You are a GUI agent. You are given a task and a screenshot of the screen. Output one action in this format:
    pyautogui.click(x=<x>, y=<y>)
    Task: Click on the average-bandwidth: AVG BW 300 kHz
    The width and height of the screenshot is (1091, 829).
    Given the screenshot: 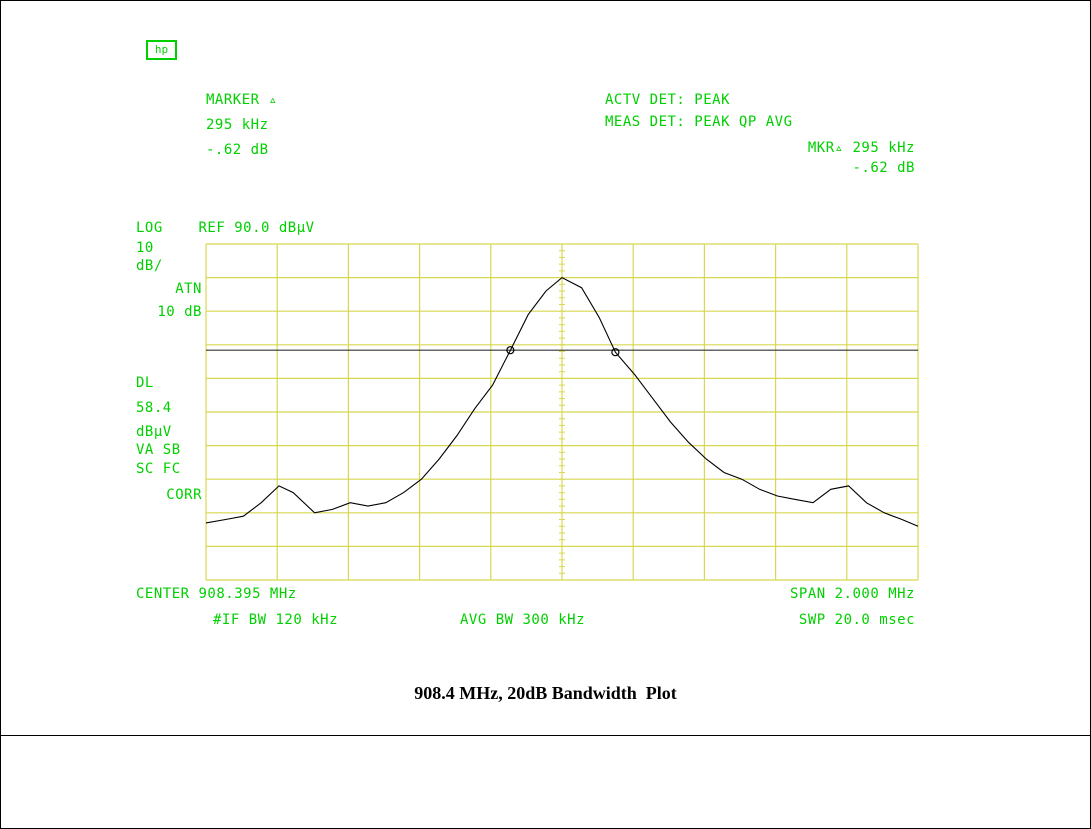 What is the action you would take?
    pyautogui.click(x=523, y=620)
    